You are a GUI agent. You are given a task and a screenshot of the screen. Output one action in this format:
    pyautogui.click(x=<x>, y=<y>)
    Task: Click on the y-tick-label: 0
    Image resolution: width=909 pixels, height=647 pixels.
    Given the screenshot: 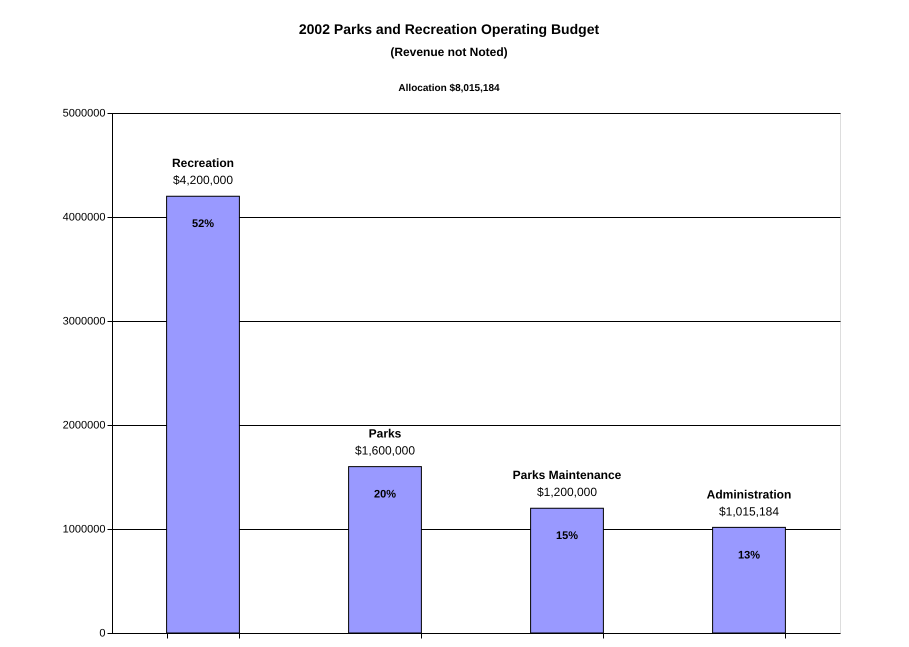 What is the action you would take?
    pyautogui.click(x=102, y=634)
    